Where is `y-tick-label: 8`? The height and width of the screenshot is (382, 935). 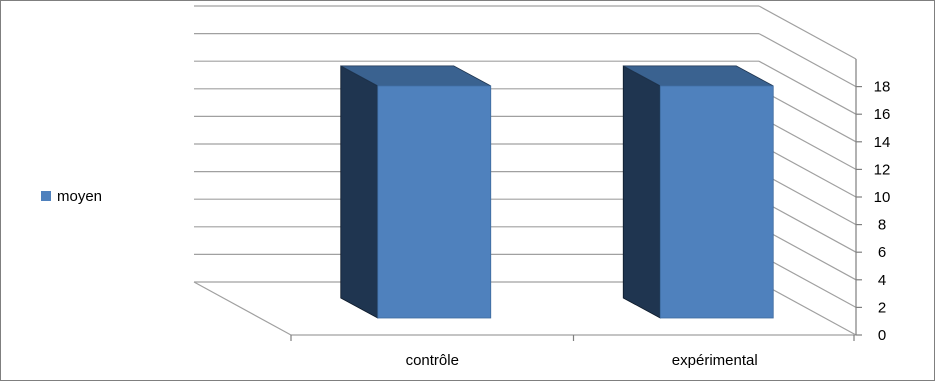 y-tick-label: 8 is located at coordinates (882, 225).